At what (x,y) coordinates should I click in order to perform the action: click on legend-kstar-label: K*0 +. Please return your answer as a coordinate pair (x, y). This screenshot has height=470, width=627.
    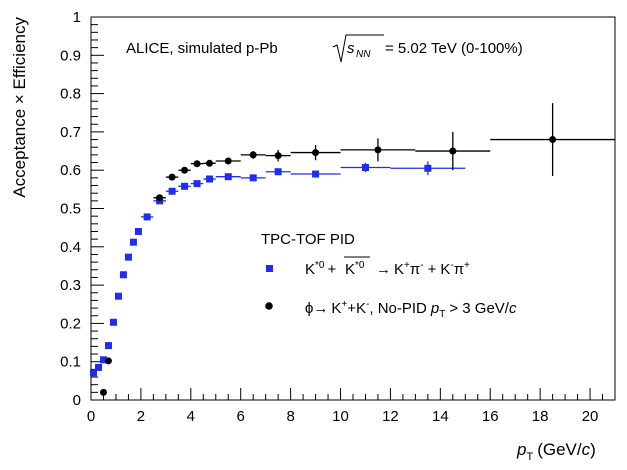
    Looking at the image, I should click on (320, 269).